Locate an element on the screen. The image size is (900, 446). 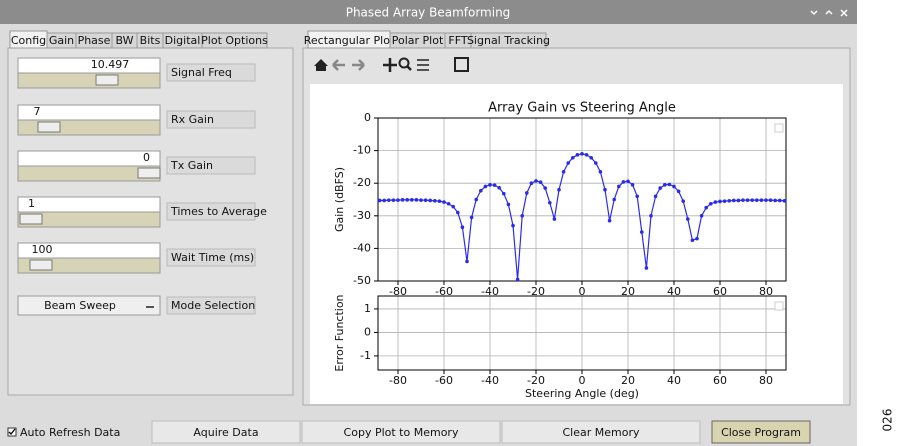
combo-box is located at coordinates (89, 305).